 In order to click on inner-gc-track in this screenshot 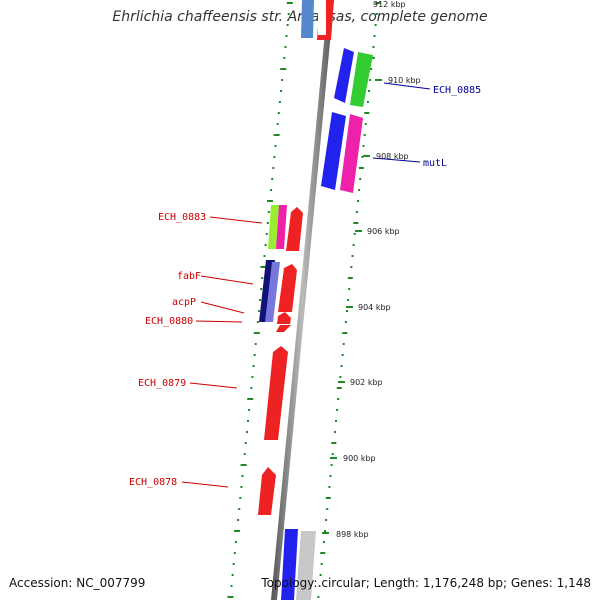, I will do `click(260, 300)`.